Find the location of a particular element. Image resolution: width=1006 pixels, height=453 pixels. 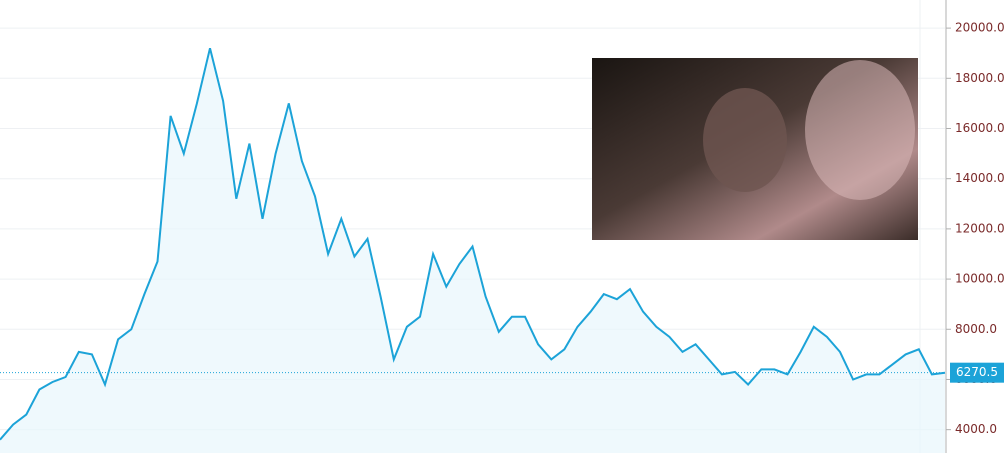

photo-face is located at coordinates (745, 140).